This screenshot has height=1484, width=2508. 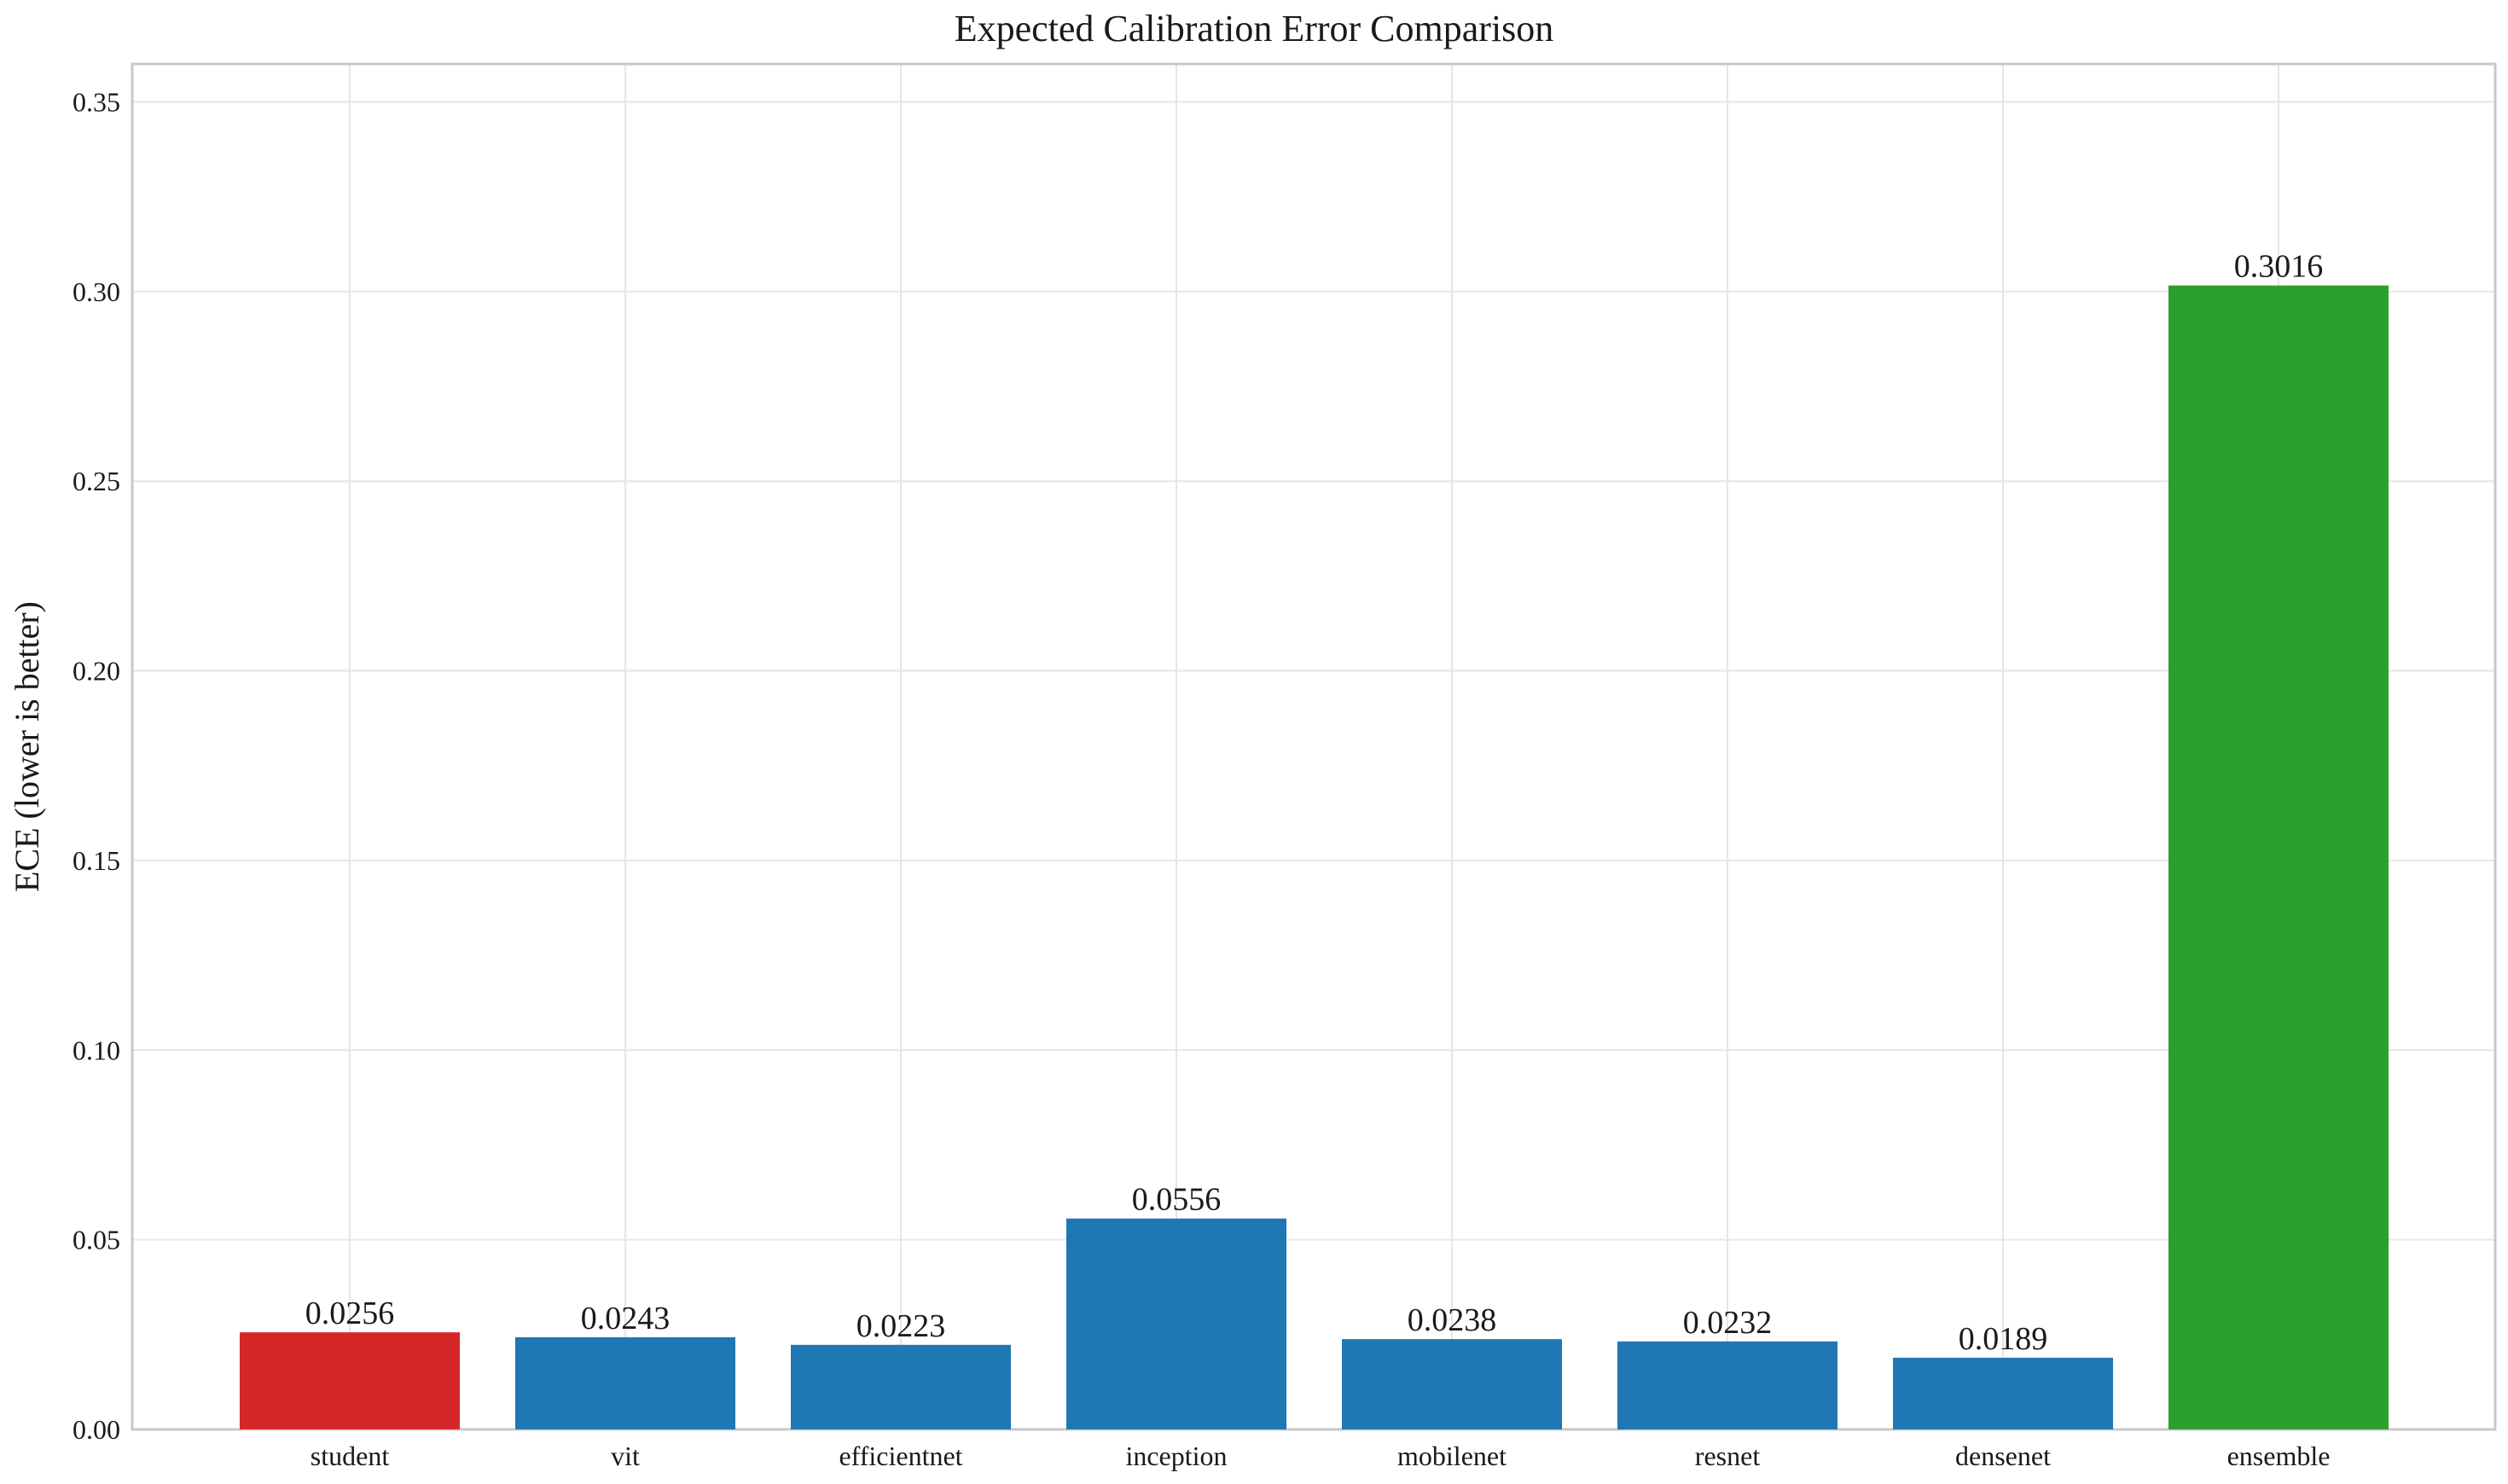 I want to click on y-tick-label: 0.30, so click(x=96, y=291).